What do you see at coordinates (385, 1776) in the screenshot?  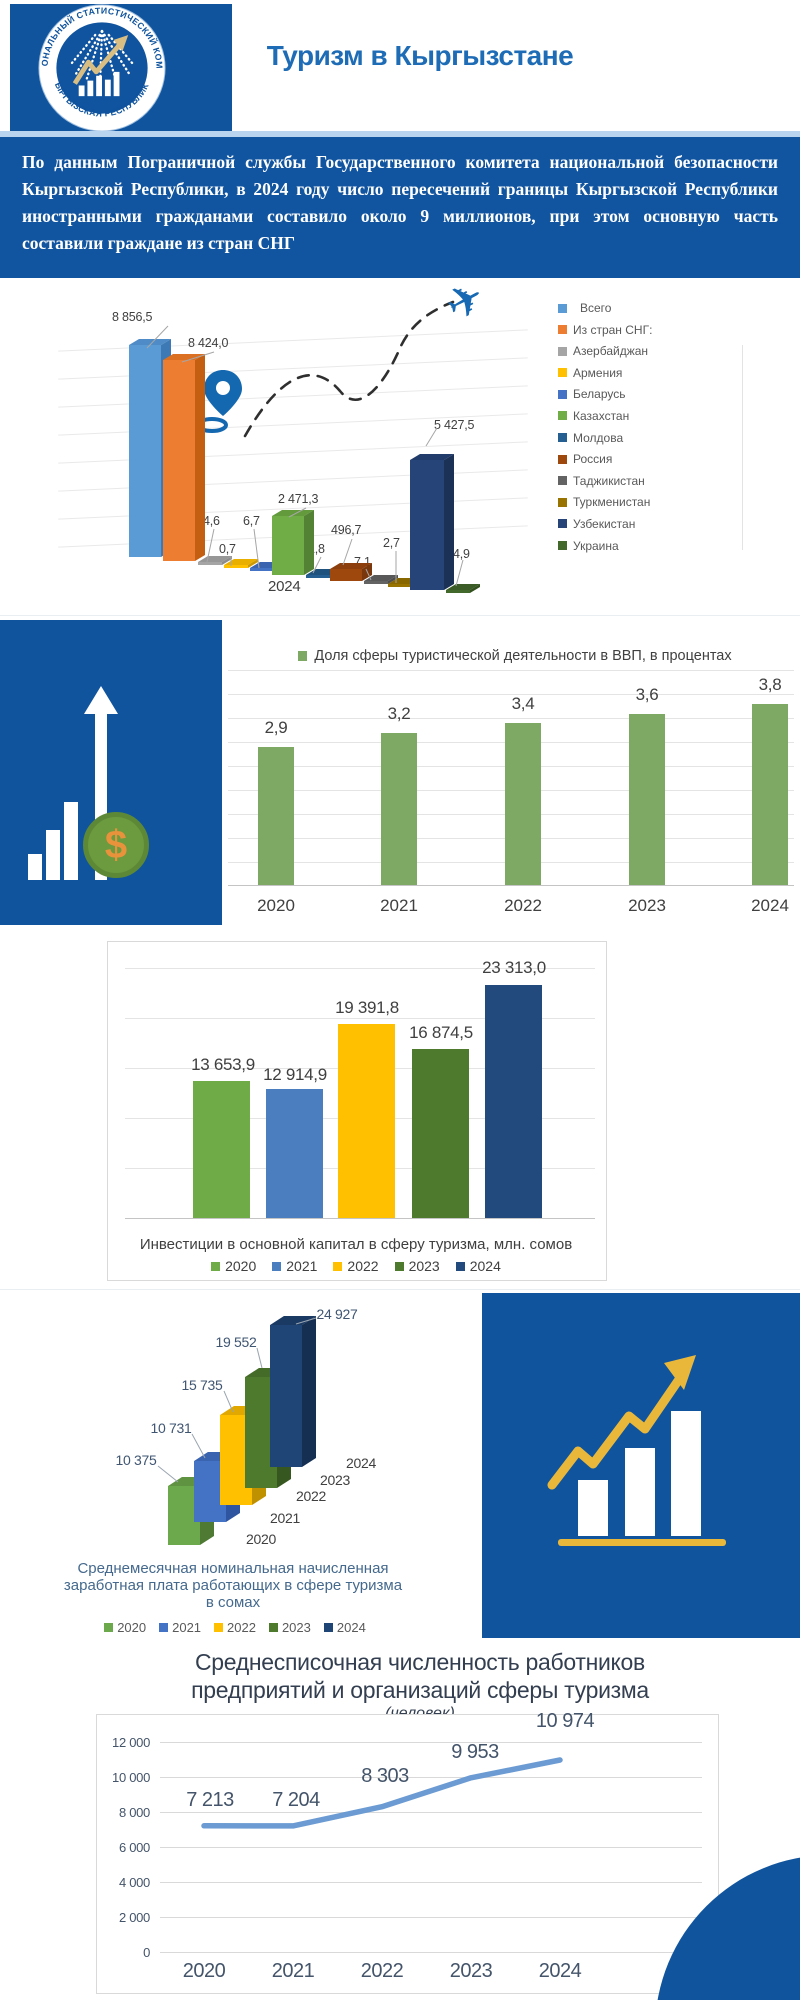 I see `value-label: 8 303` at bounding box center [385, 1776].